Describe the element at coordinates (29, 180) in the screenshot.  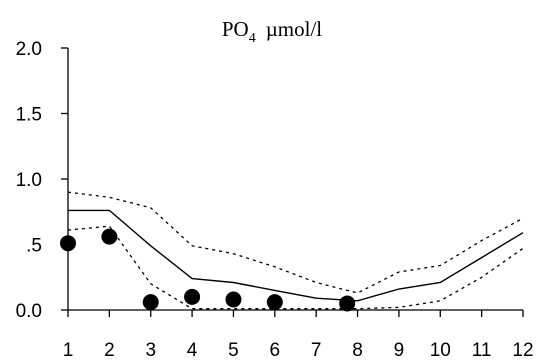
I see `y-tick-label: 1.0` at that location.